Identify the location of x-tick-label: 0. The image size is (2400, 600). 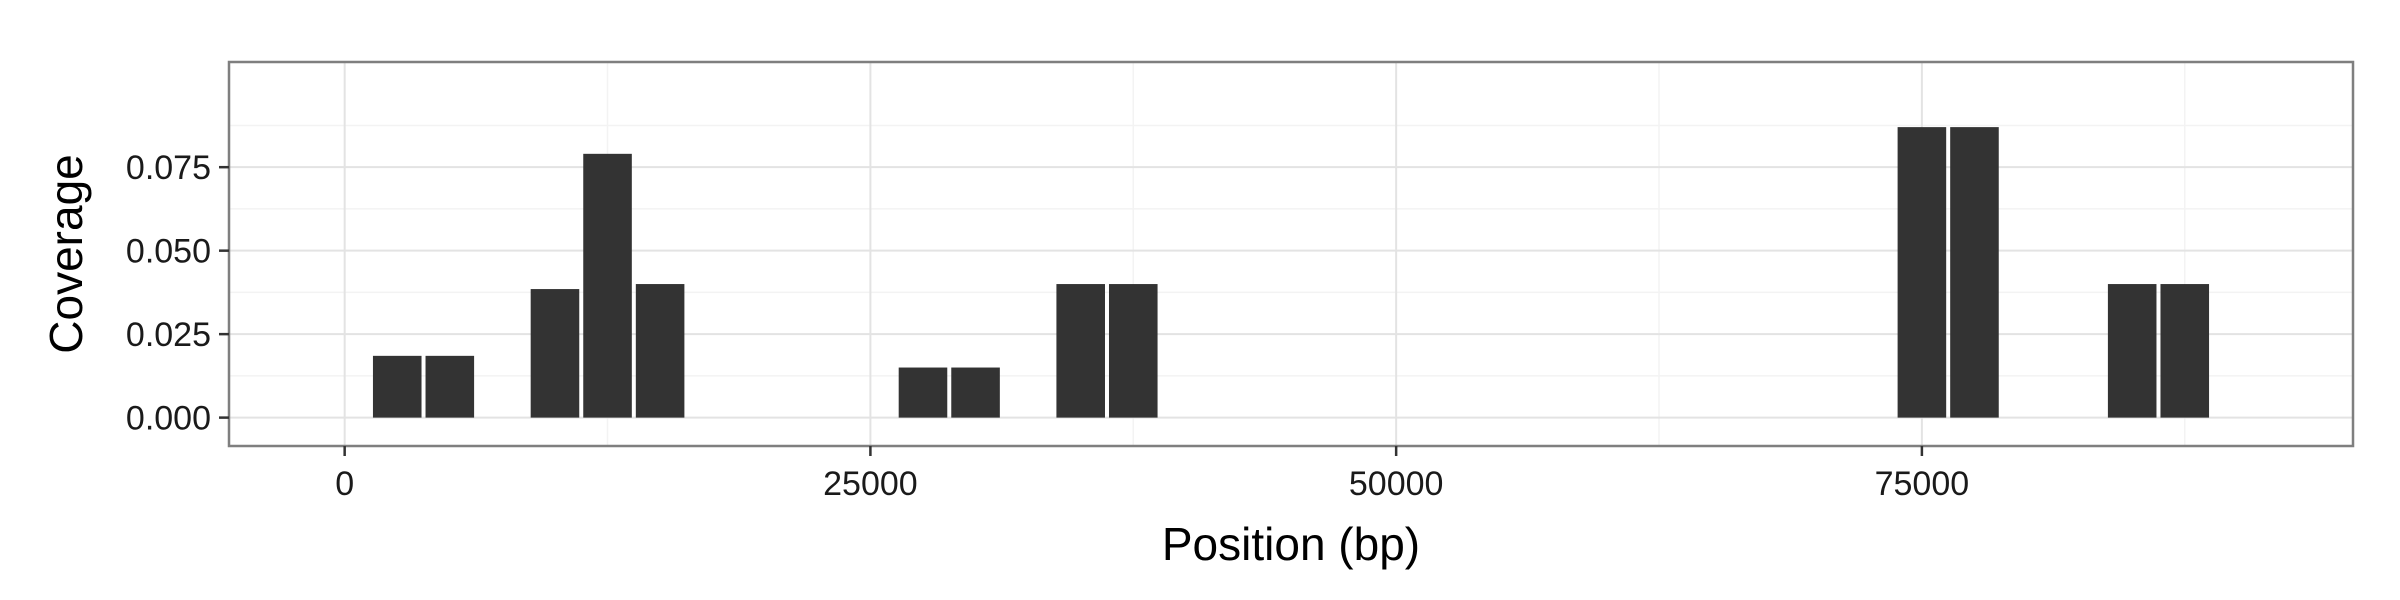
(344, 484).